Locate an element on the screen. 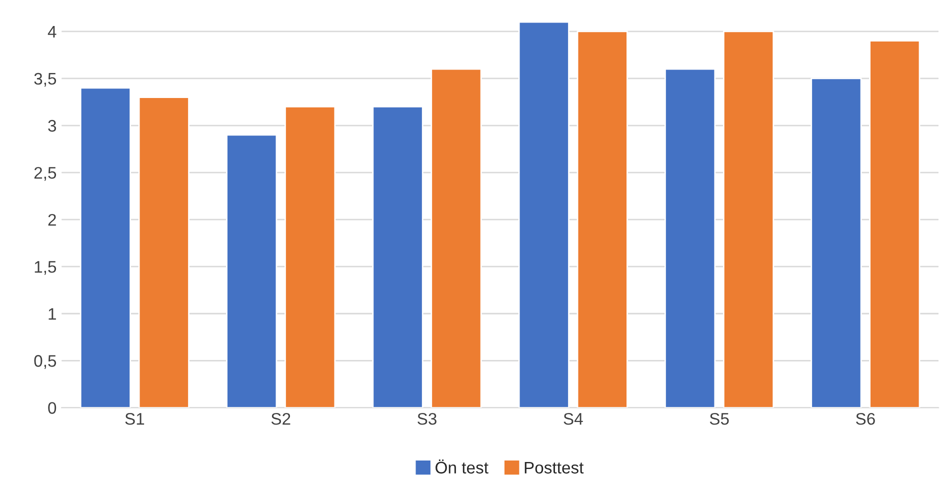  x-tick-label: S4 is located at coordinates (573, 418).